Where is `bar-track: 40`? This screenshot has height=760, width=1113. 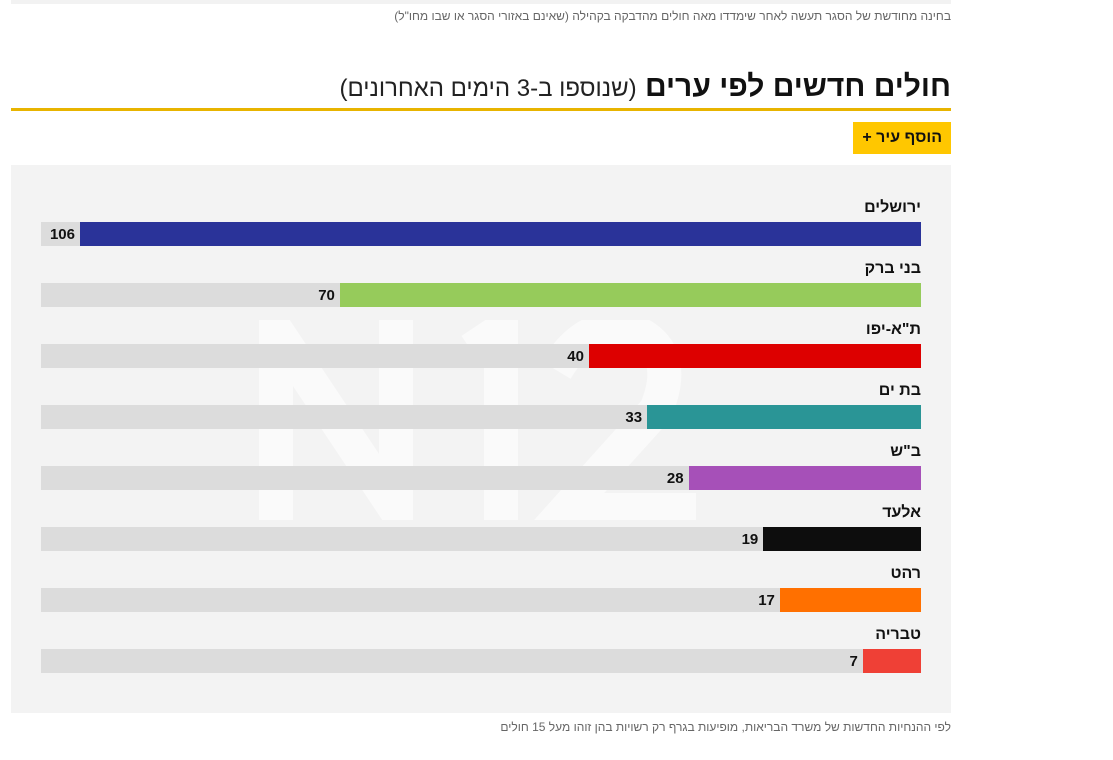
bar-track: 40 is located at coordinates (481, 356).